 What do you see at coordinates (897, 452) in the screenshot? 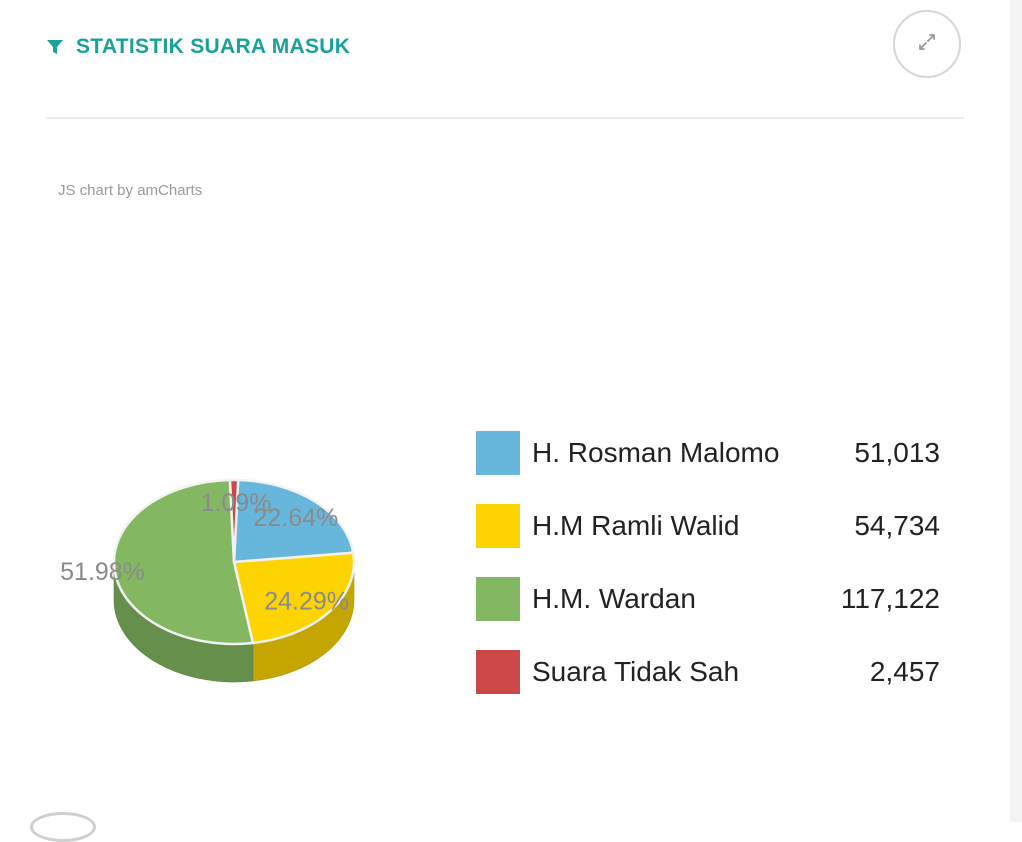
I see `legend-value: 51,013` at bounding box center [897, 452].